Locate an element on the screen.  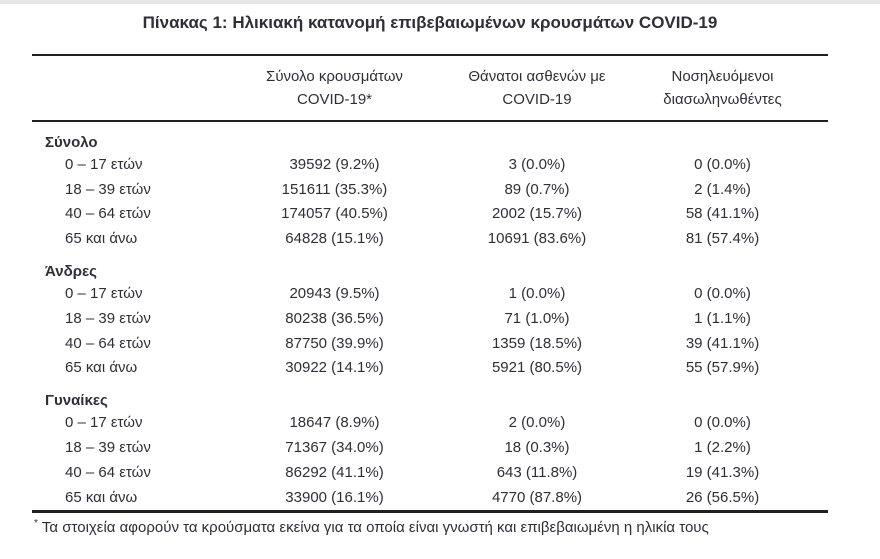
column-header-cases-line2: COVID-19* is located at coordinates (334, 99).